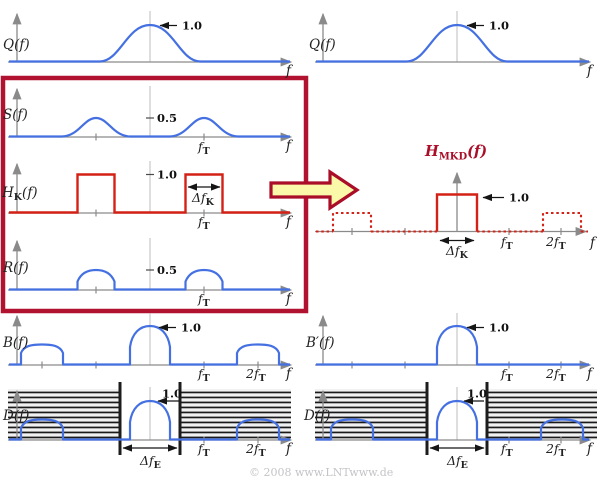 This screenshot has height=482, width=607. Describe the element at coordinates (320, 343) in the screenshot. I see `plot-label: B′(f)` at that location.